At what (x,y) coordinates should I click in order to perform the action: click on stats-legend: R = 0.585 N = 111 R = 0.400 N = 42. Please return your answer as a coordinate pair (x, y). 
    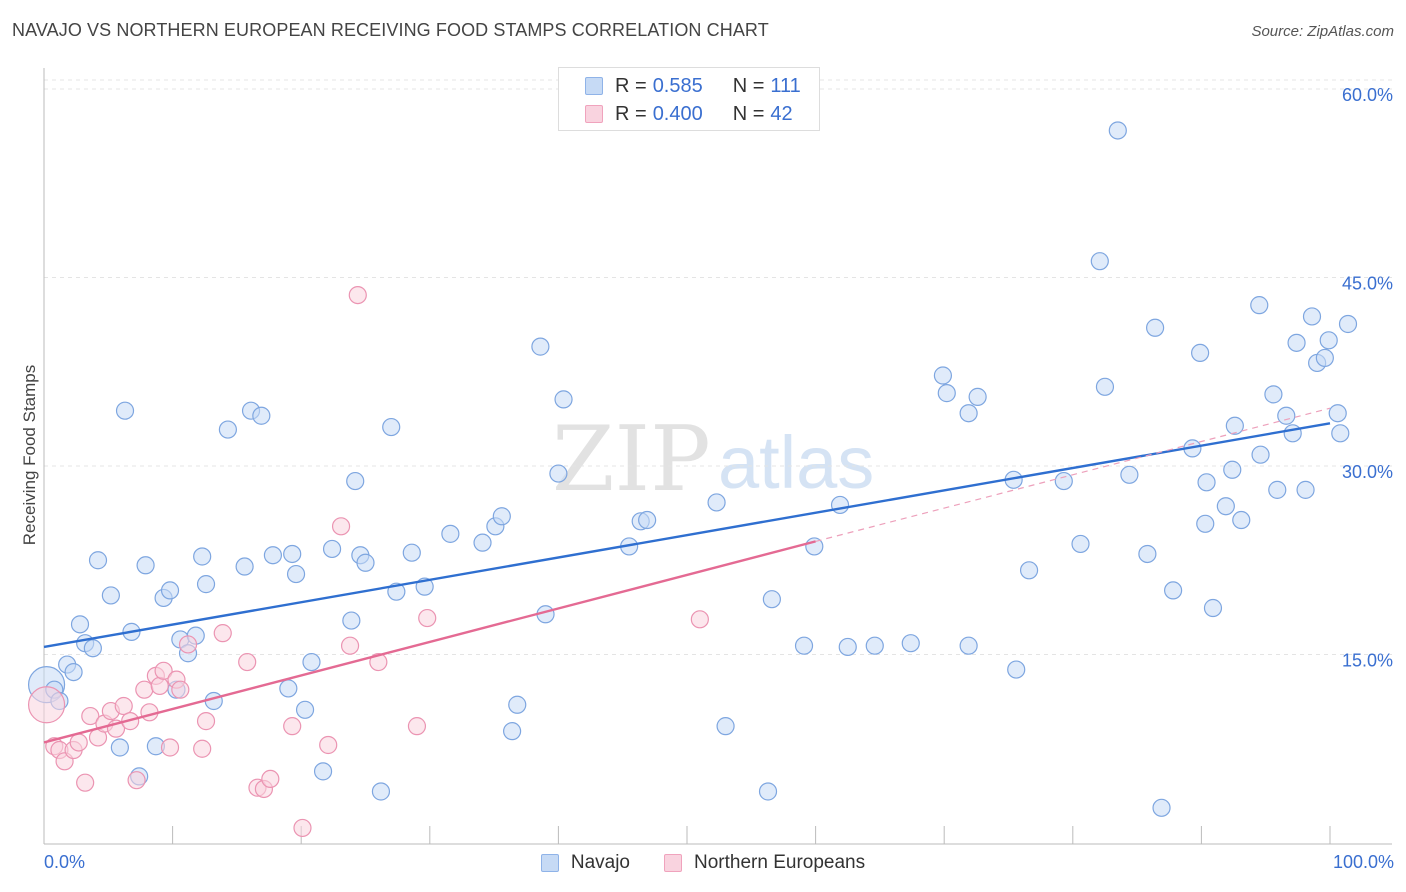
    Looking at the image, I should click on (689, 99).